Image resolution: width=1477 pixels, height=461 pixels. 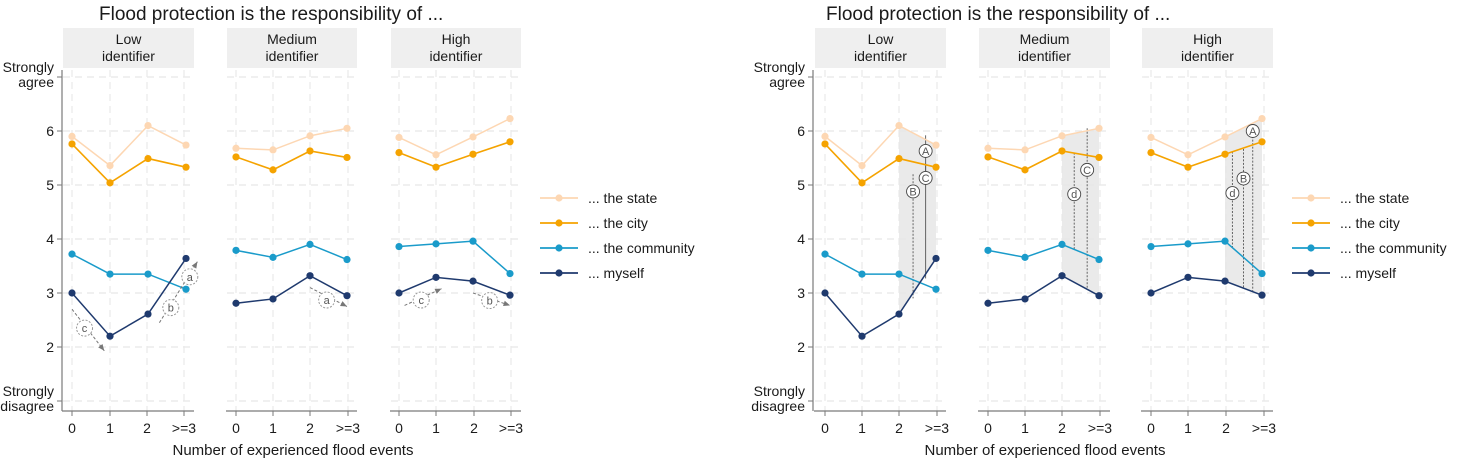 What do you see at coordinates (912, 192) in the screenshot?
I see `gap-marker-label: B` at bounding box center [912, 192].